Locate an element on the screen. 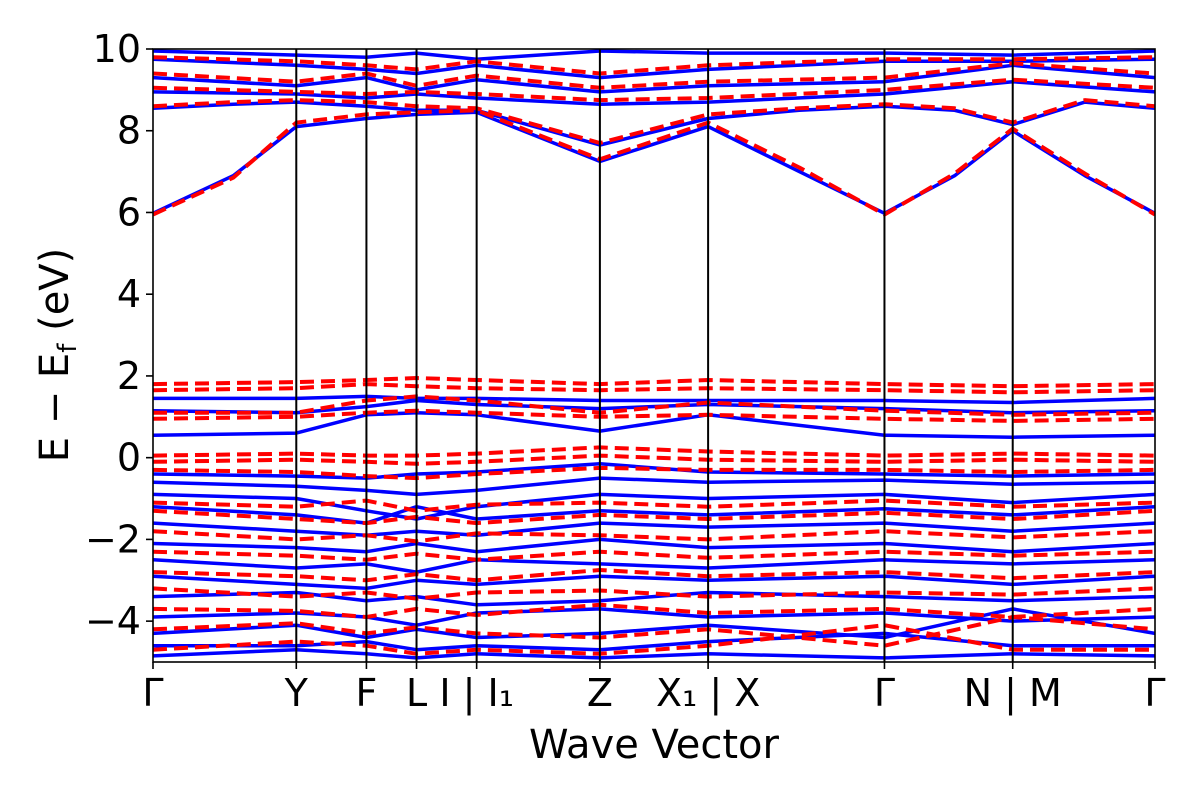 This screenshot has width=1200, height=800. y-axis-title-unit: (eV) is located at coordinates (55, 296).